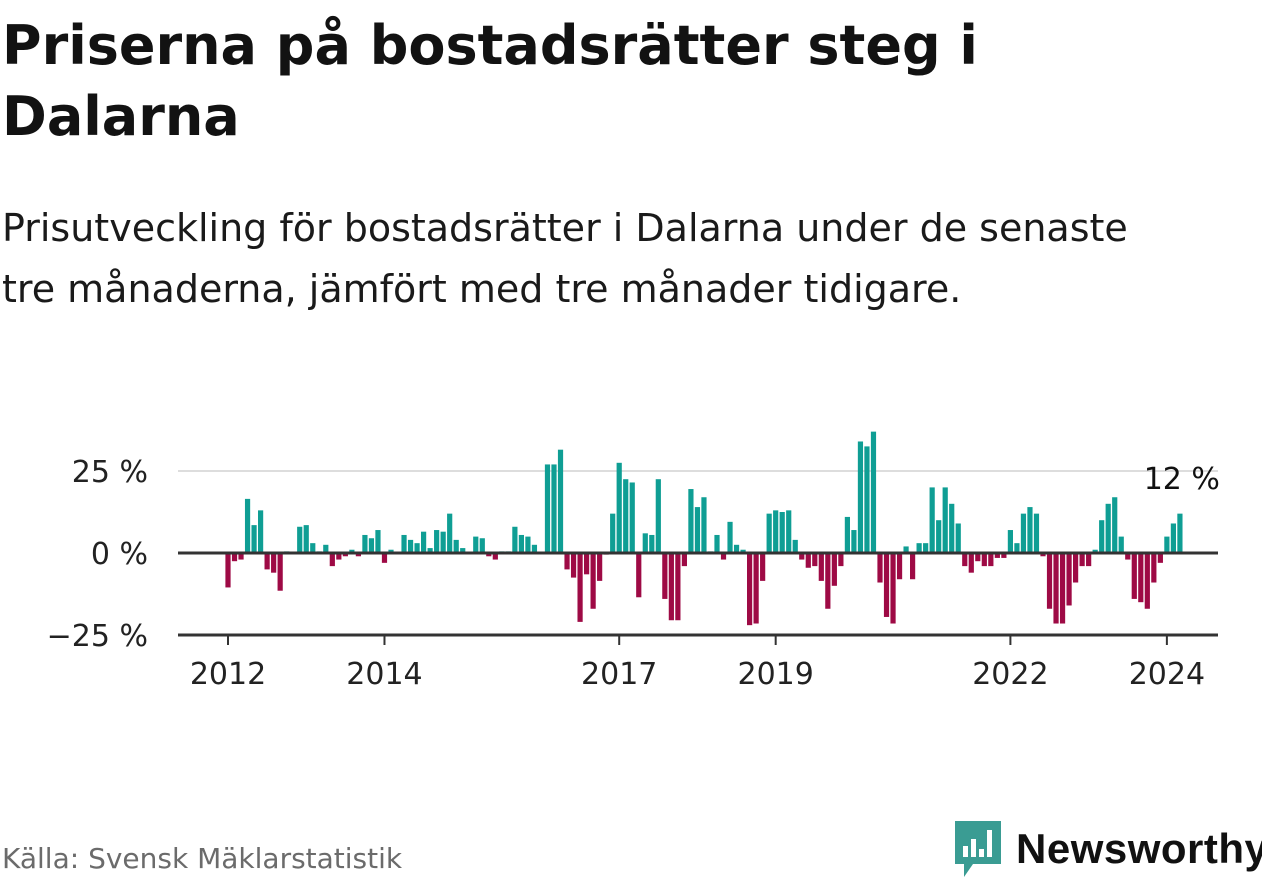  What do you see at coordinates (776, 674) in the screenshot?
I see `x-tick-label: 2019` at bounding box center [776, 674].